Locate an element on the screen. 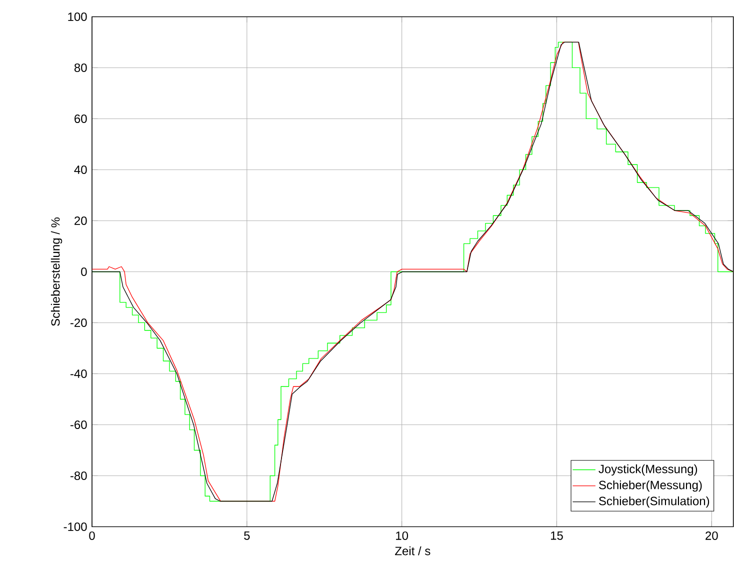  x-tick-label: 5 is located at coordinates (247, 535).